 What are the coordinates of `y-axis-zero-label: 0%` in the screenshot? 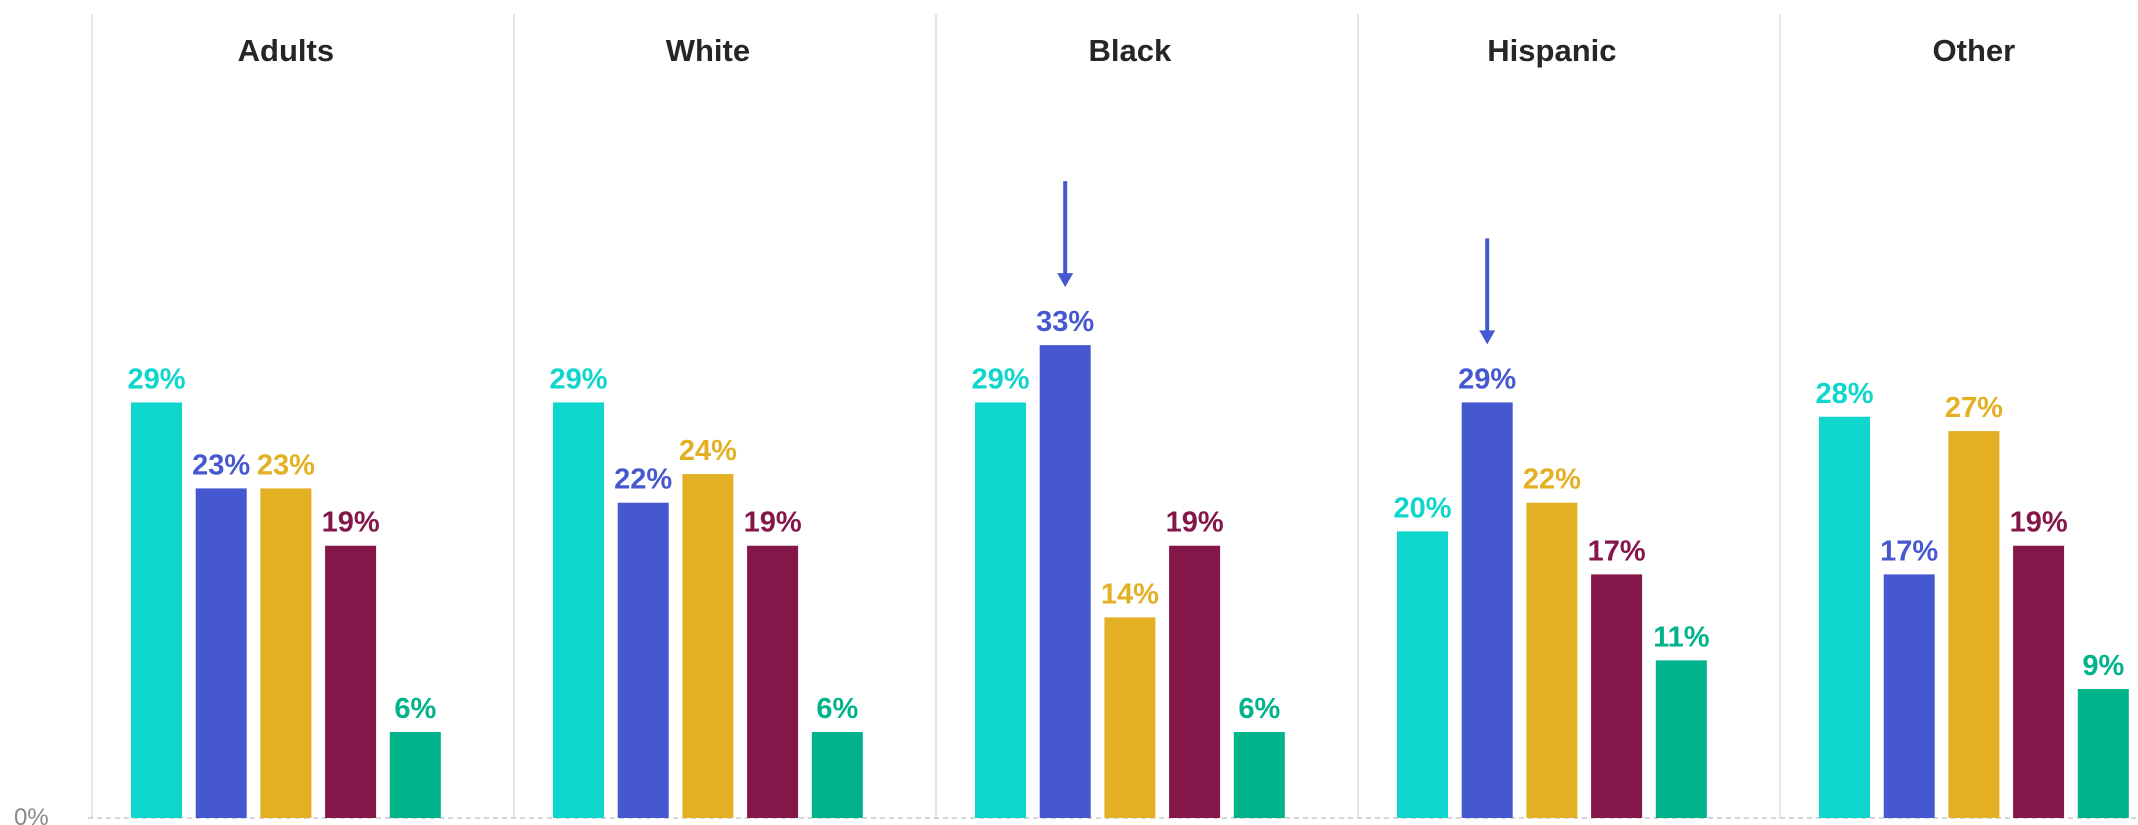 It's located at (31, 814).